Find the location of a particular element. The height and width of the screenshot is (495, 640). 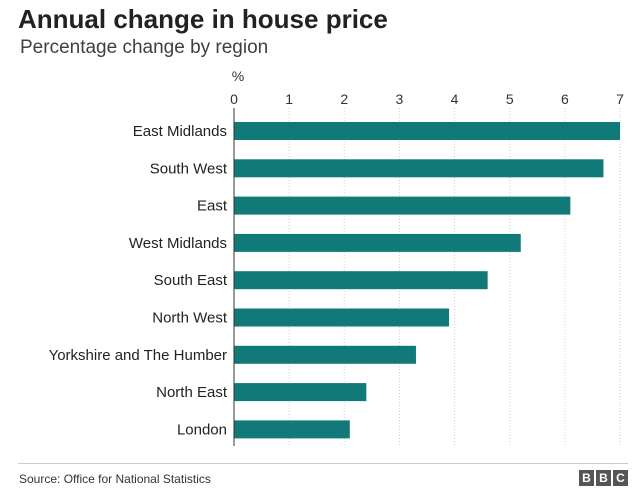

category-label: North West is located at coordinates (190, 318).